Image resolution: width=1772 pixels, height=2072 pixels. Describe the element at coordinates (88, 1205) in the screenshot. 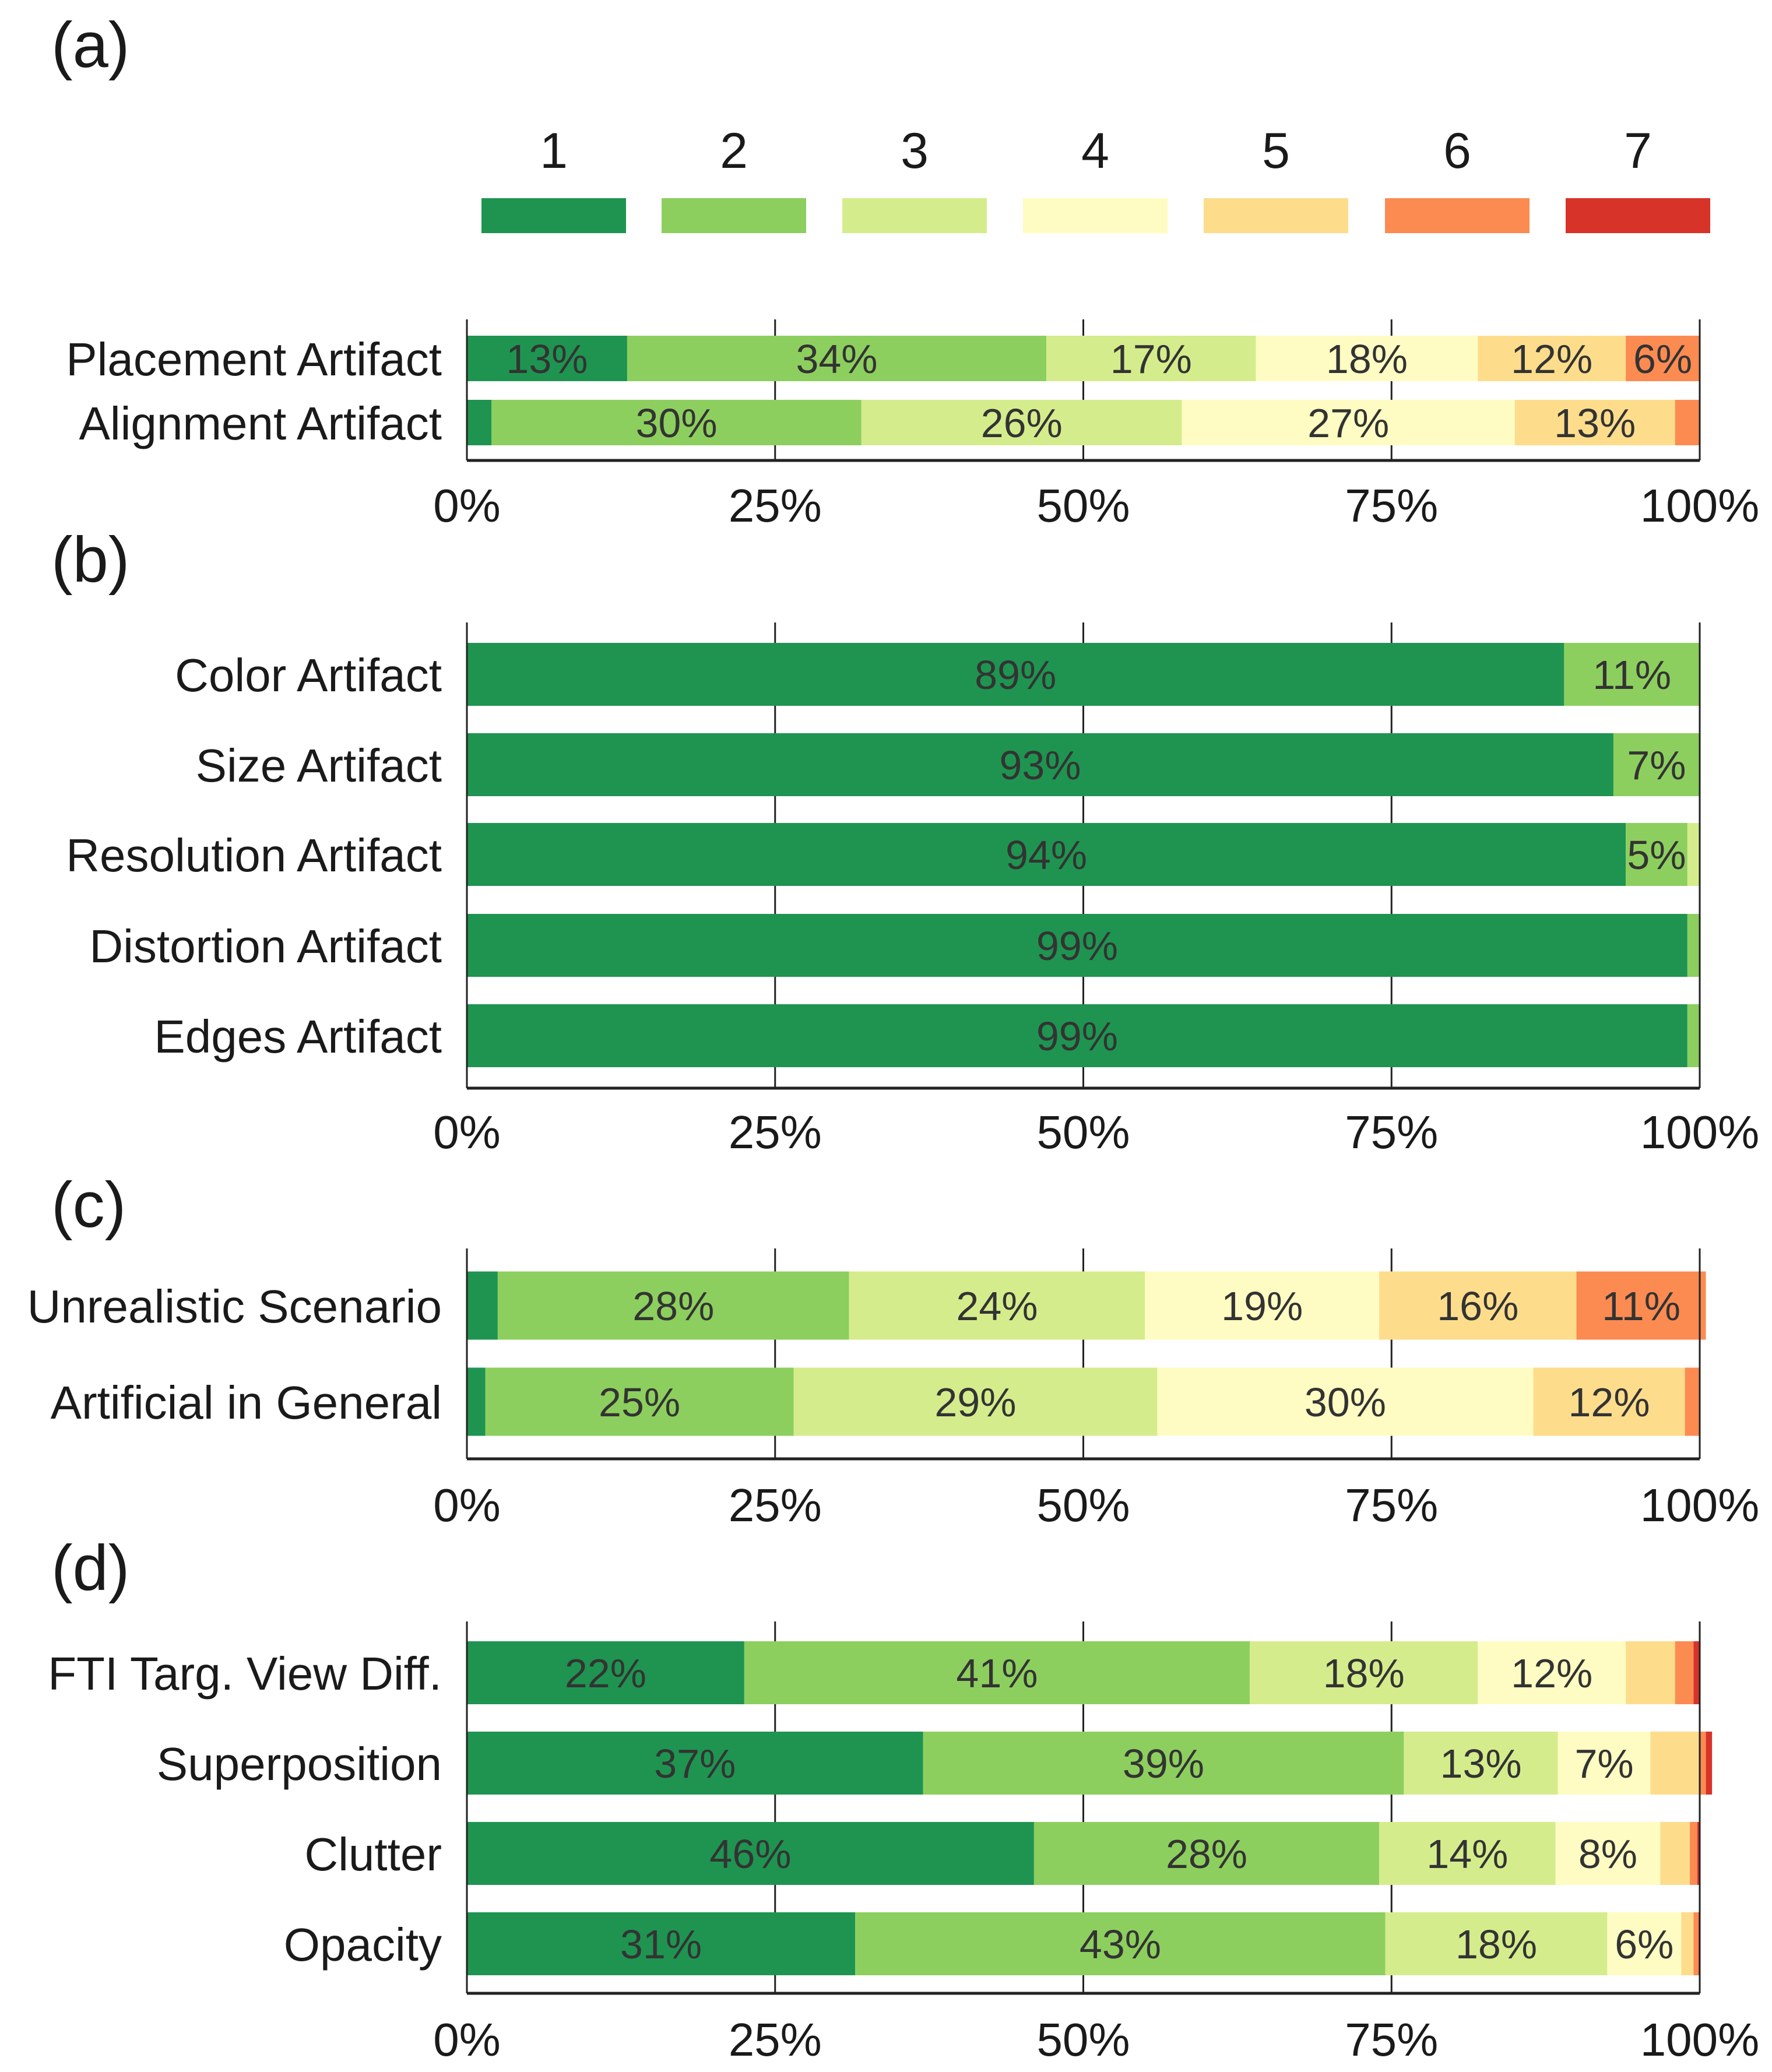

I see `panel-label-c: (c)` at that location.